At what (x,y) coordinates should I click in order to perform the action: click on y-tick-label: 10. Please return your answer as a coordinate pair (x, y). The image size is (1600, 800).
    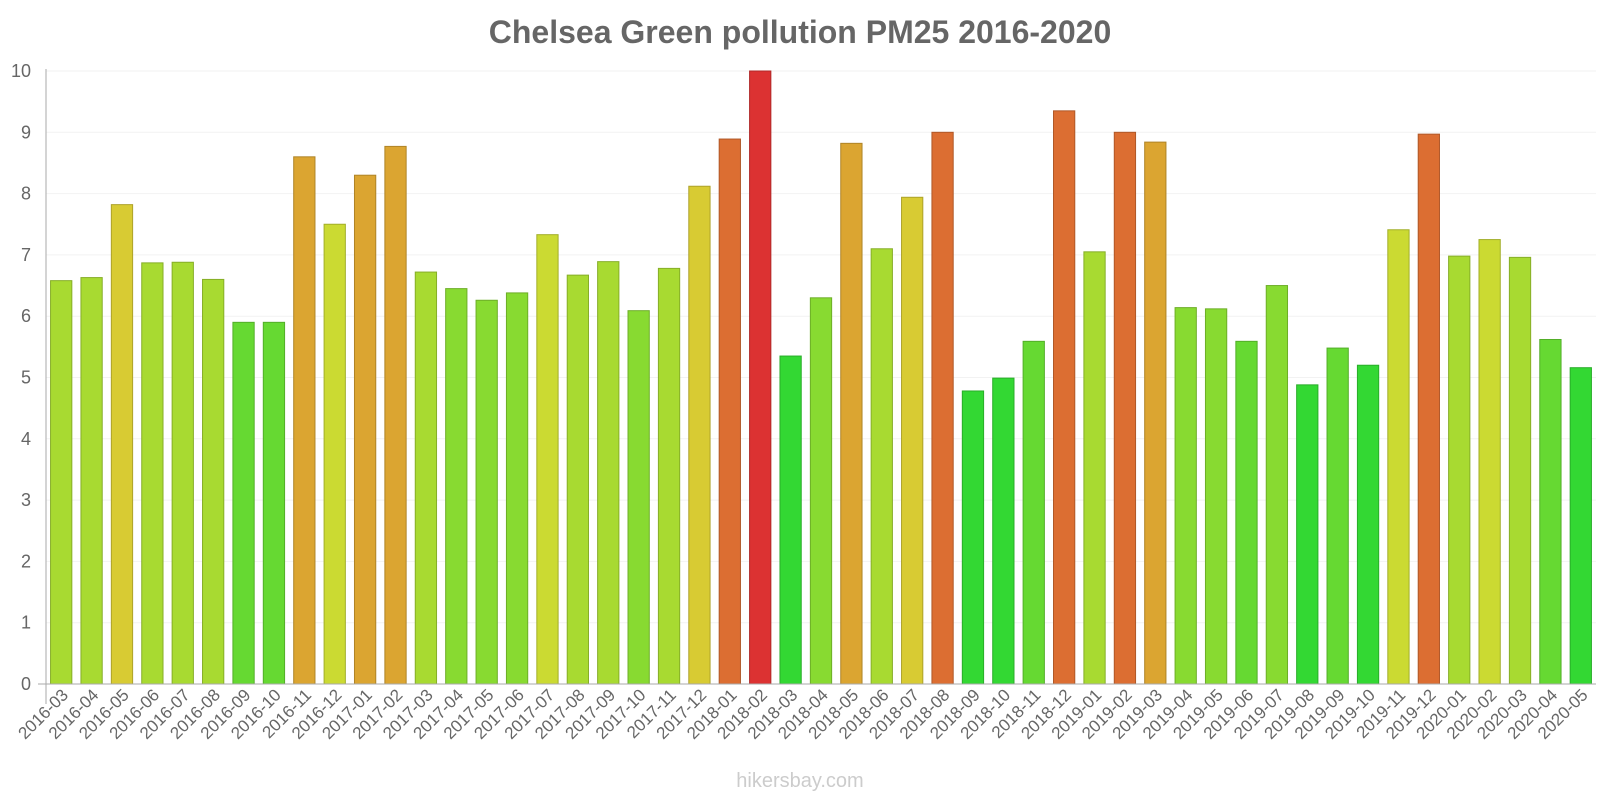
    Looking at the image, I should click on (21, 71).